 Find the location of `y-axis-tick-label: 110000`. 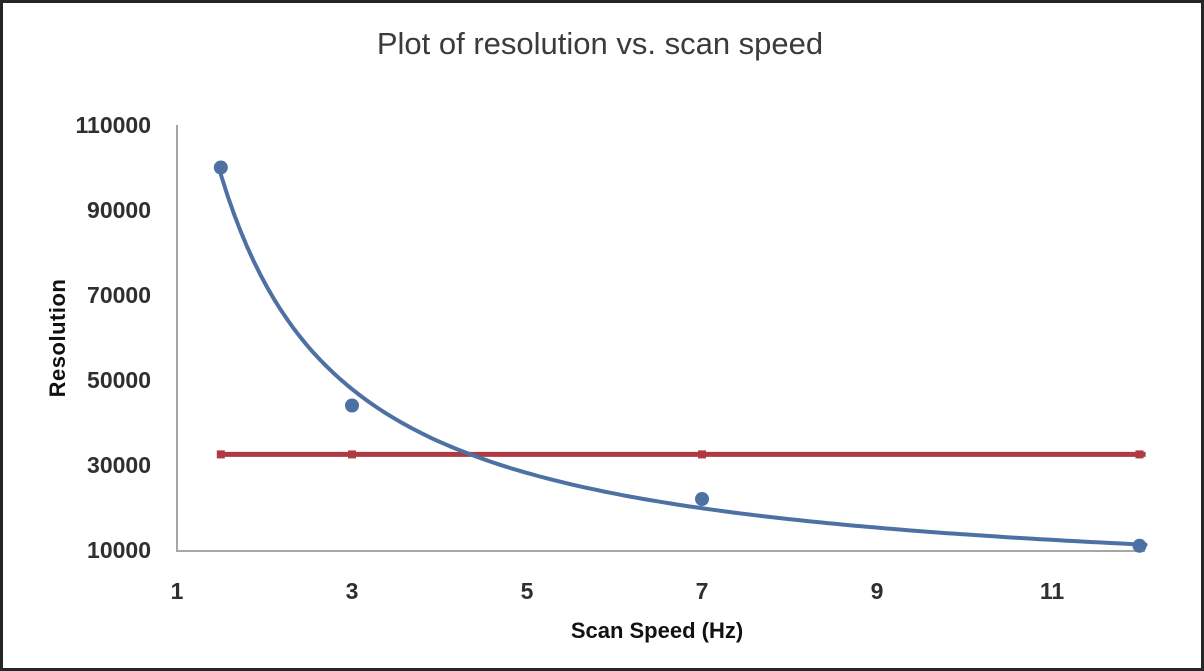

y-axis-tick-label: 110000 is located at coordinates (113, 125).